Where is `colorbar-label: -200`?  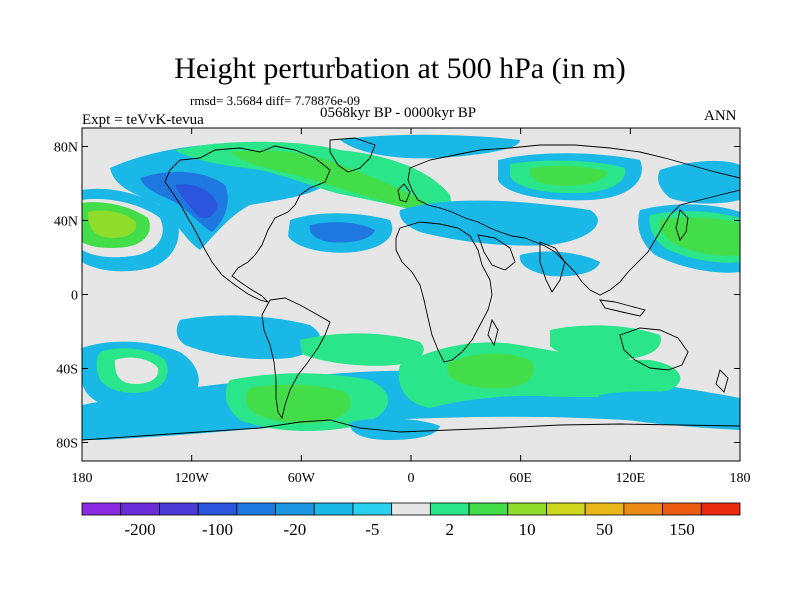
colorbar-label: -200 is located at coordinates (139, 529).